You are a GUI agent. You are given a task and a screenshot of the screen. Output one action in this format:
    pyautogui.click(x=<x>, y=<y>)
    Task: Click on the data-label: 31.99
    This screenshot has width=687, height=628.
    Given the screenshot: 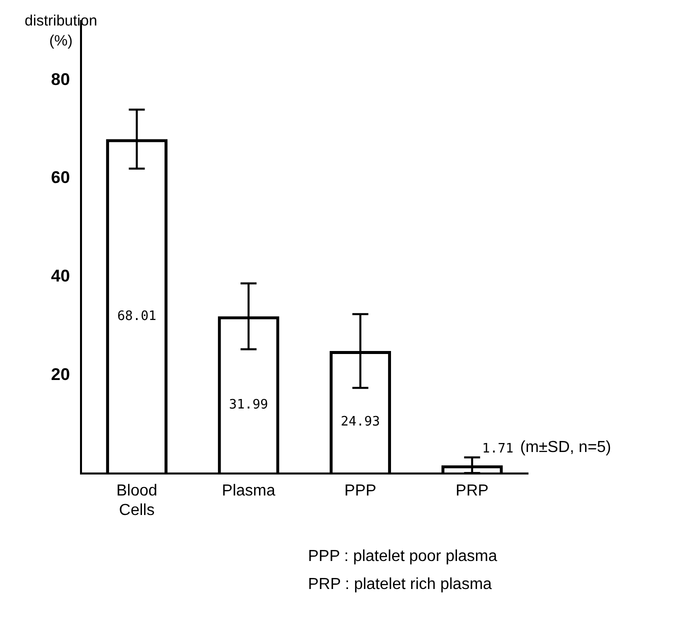 What is the action you would take?
    pyautogui.click(x=248, y=404)
    